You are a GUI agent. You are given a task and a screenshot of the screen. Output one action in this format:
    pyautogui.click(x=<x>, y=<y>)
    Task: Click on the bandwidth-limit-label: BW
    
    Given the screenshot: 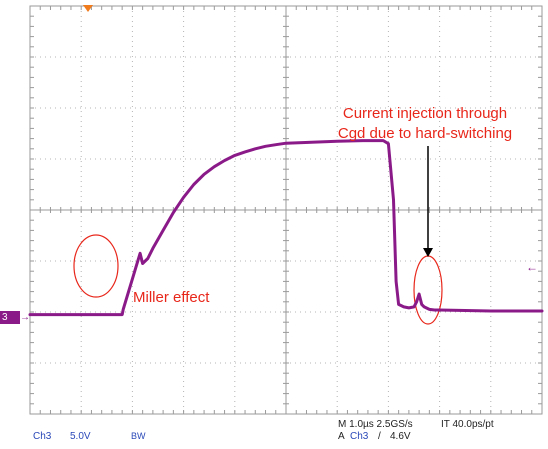 What is the action you would take?
    pyautogui.click(x=138, y=436)
    